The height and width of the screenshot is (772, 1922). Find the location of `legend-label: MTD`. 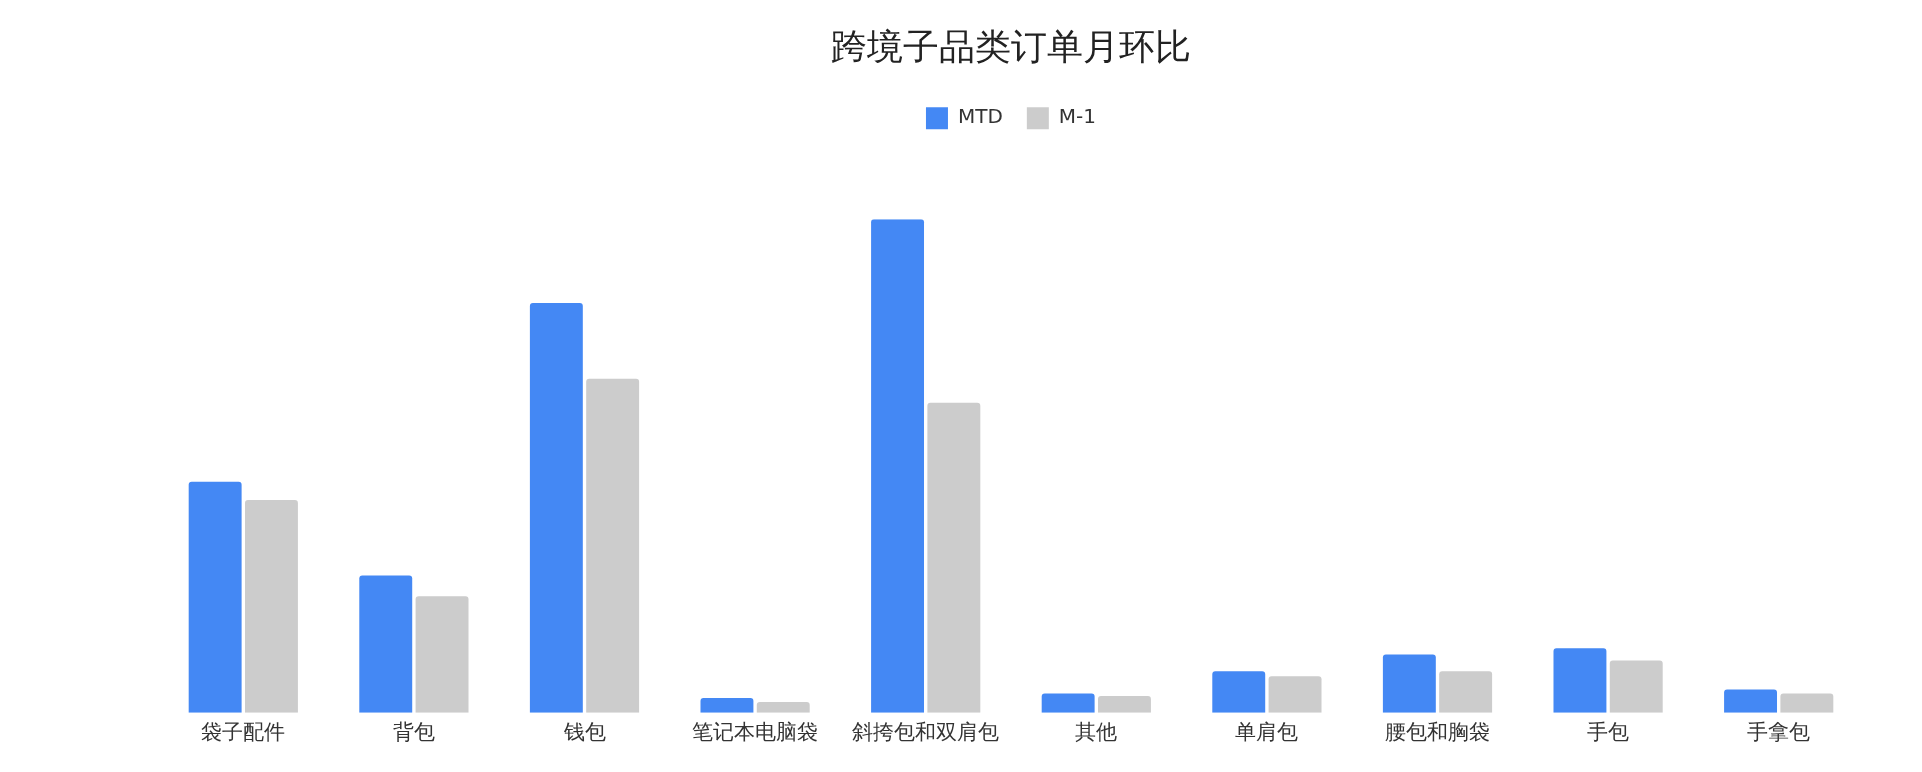

legend-label: MTD is located at coordinates (980, 116).